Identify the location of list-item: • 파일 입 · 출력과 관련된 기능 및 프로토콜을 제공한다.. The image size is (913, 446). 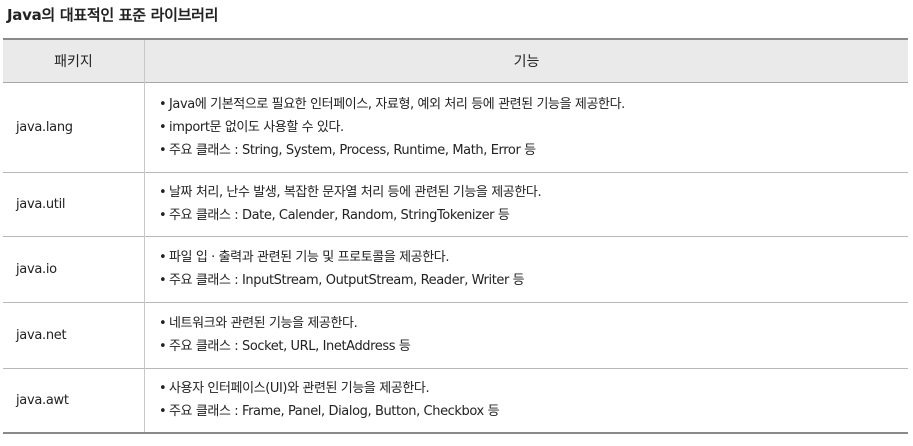
(533, 257).